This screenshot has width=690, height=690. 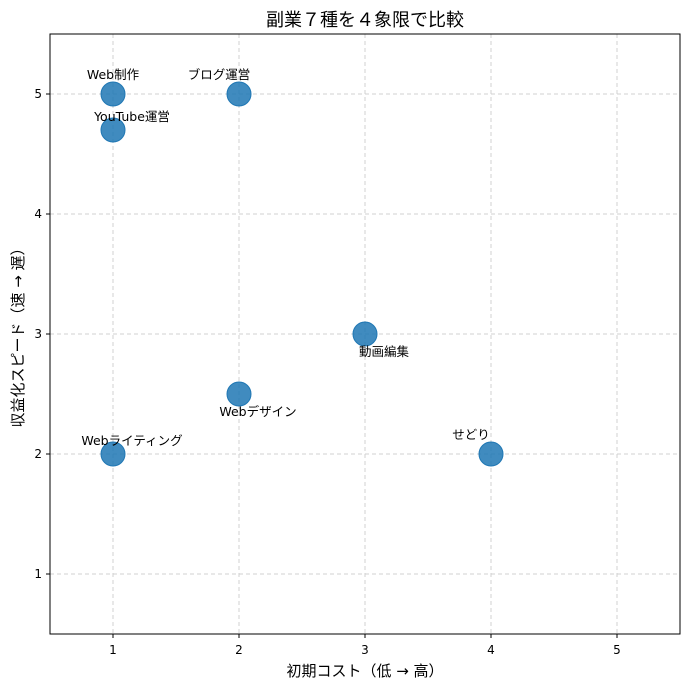 I want to click on x-axis-label: 初期コスト（低 → 高）, so click(x=364, y=671).